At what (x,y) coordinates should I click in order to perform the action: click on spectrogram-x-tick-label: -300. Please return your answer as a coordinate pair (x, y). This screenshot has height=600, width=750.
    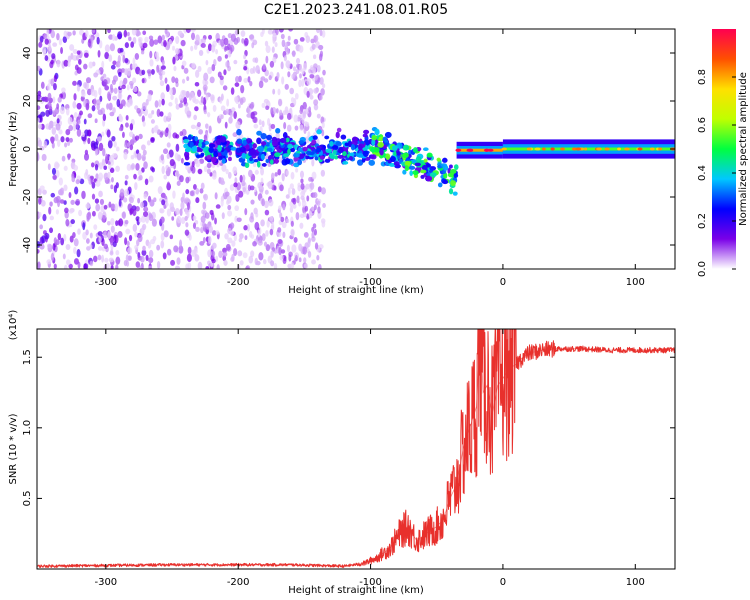
    Looking at the image, I should click on (105, 282).